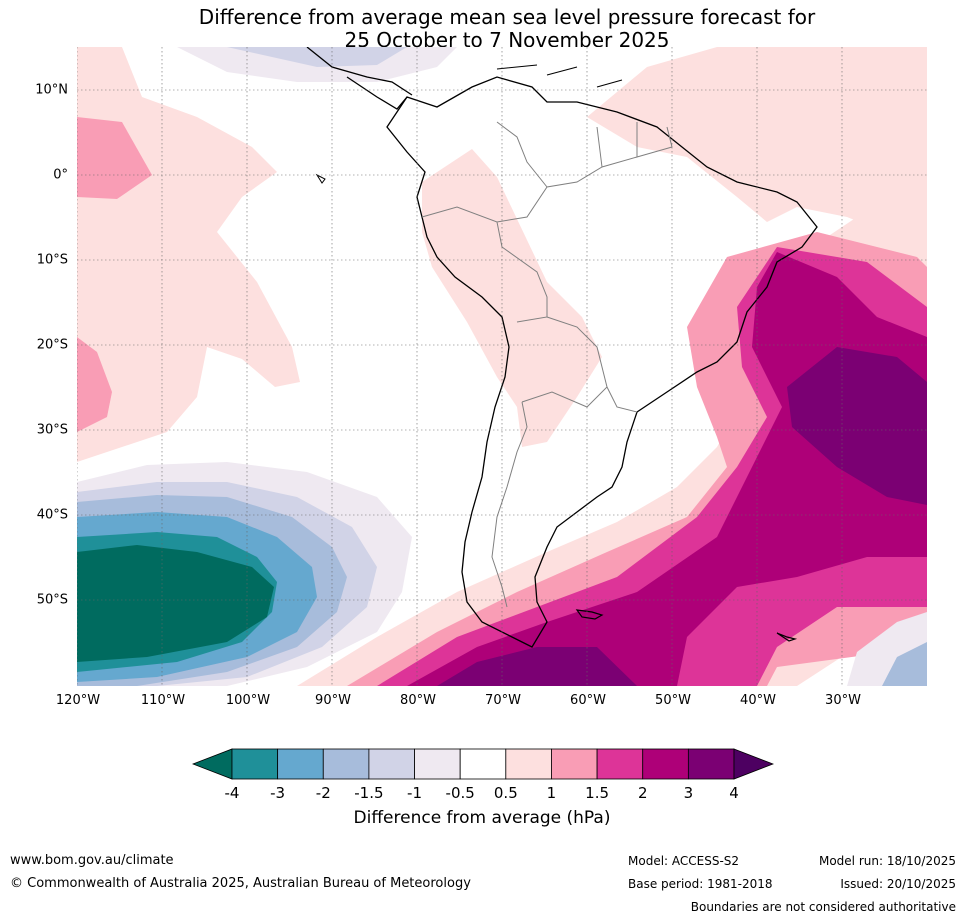 This screenshot has width=965, height=919. I want to click on lon-label-40w: 40°W, so click(758, 700).